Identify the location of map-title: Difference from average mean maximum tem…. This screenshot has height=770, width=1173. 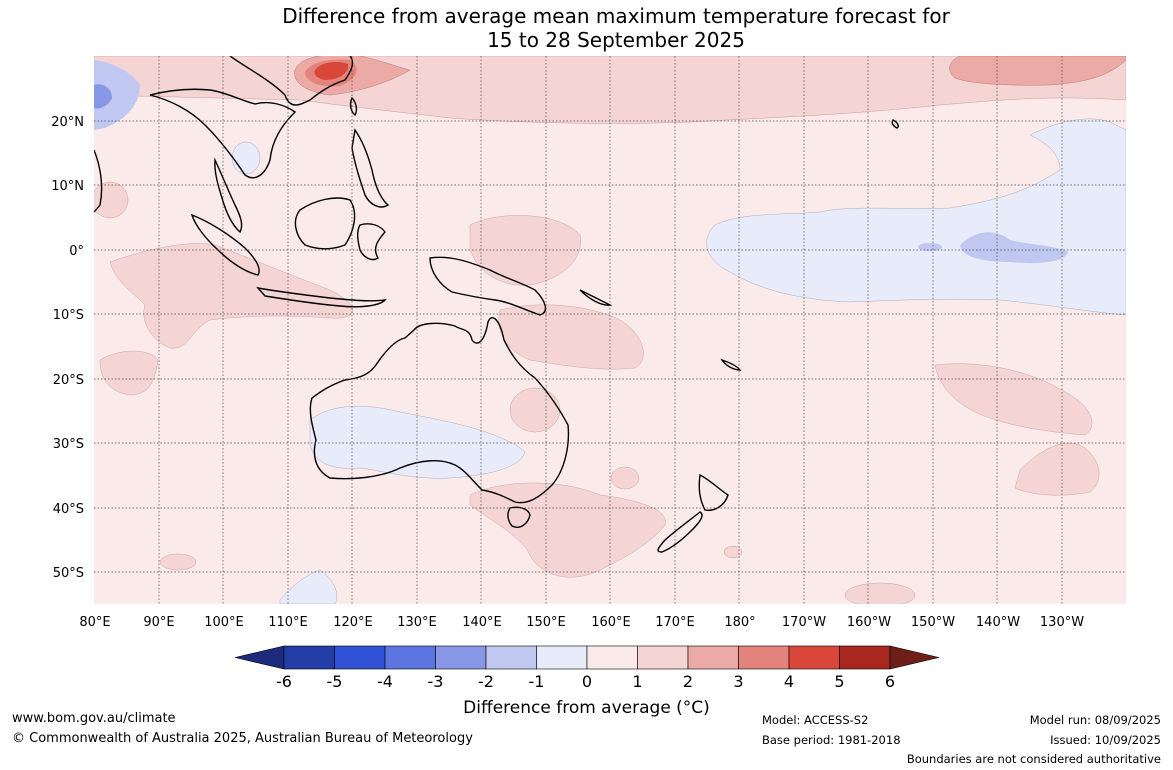
(586, 28).